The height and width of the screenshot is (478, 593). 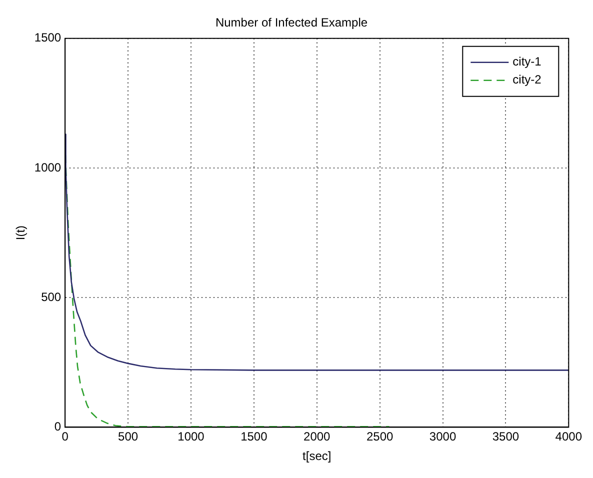 I want to click on x-tick-label: 500, so click(x=128, y=437).